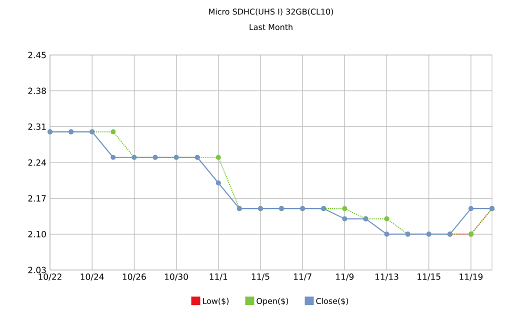  What do you see at coordinates (261, 277) in the screenshot?
I see `x-tick-label: 11/5` at bounding box center [261, 277].